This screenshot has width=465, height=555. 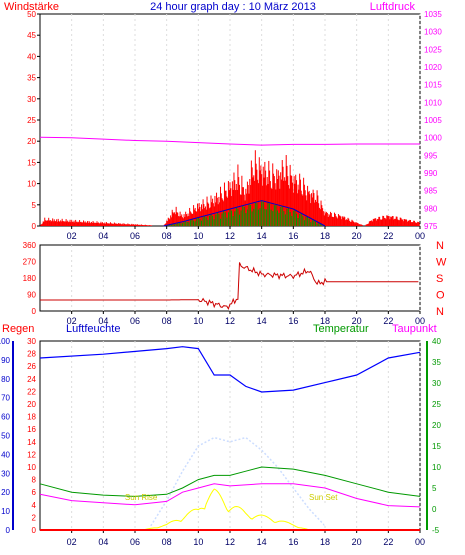 What do you see at coordinates (244, 213) in the screenshot?
I see `wind-avg-line` at bounding box center [244, 213].